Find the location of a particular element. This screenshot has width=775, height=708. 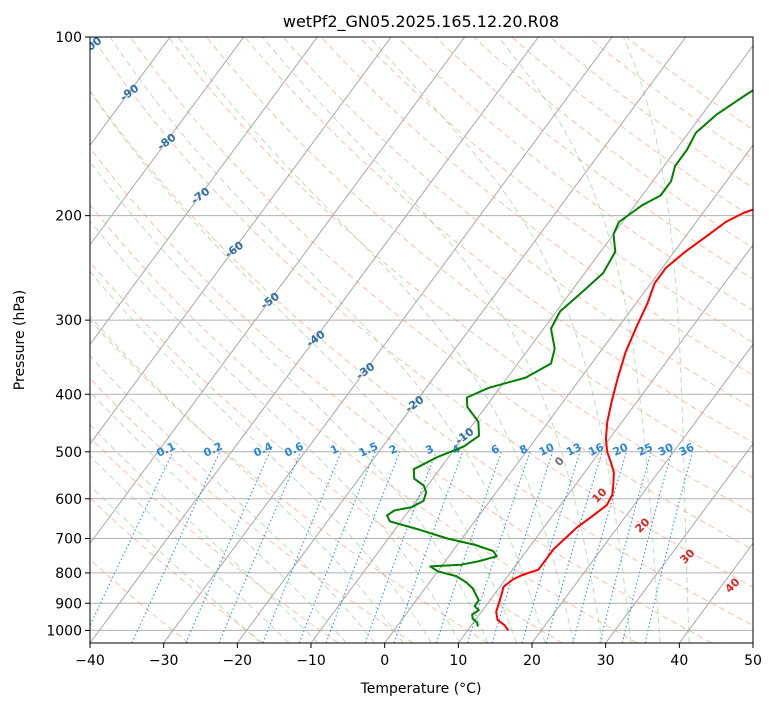

chart-title: wetPf2_GN05.2025.165.12.20.R08 is located at coordinates (421, 22).